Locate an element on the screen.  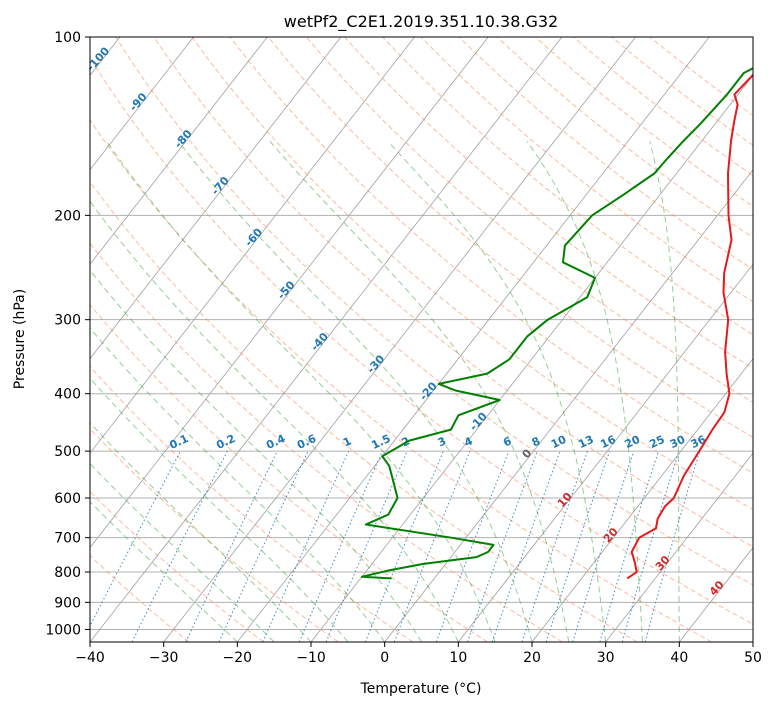
mixing-ratio-label: 4 is located at coordinates (468, 441).